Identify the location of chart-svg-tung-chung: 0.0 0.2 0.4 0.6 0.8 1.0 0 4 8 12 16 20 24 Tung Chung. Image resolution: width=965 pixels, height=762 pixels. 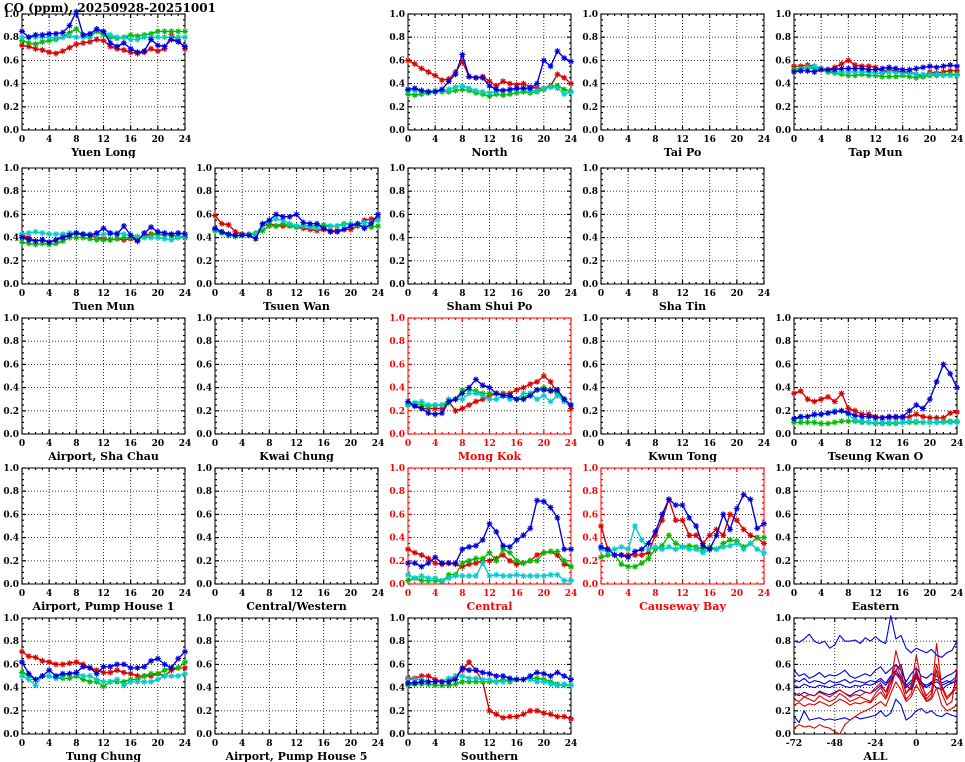
(97, 688).